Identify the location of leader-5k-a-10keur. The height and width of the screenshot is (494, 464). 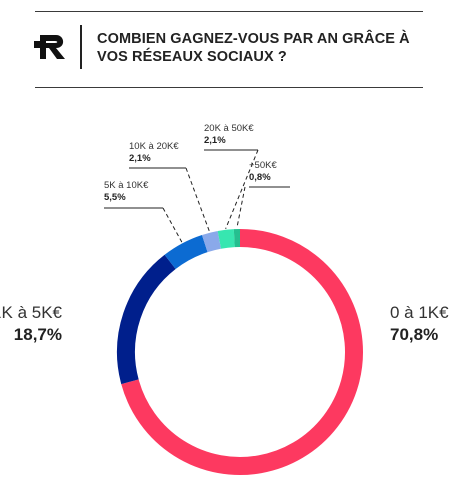
(172, 225).